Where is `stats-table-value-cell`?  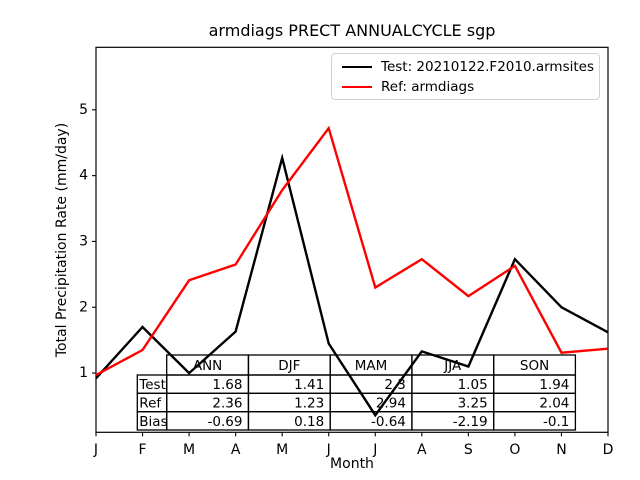 stats-table-value-cell is located at coordinates (535, 421).